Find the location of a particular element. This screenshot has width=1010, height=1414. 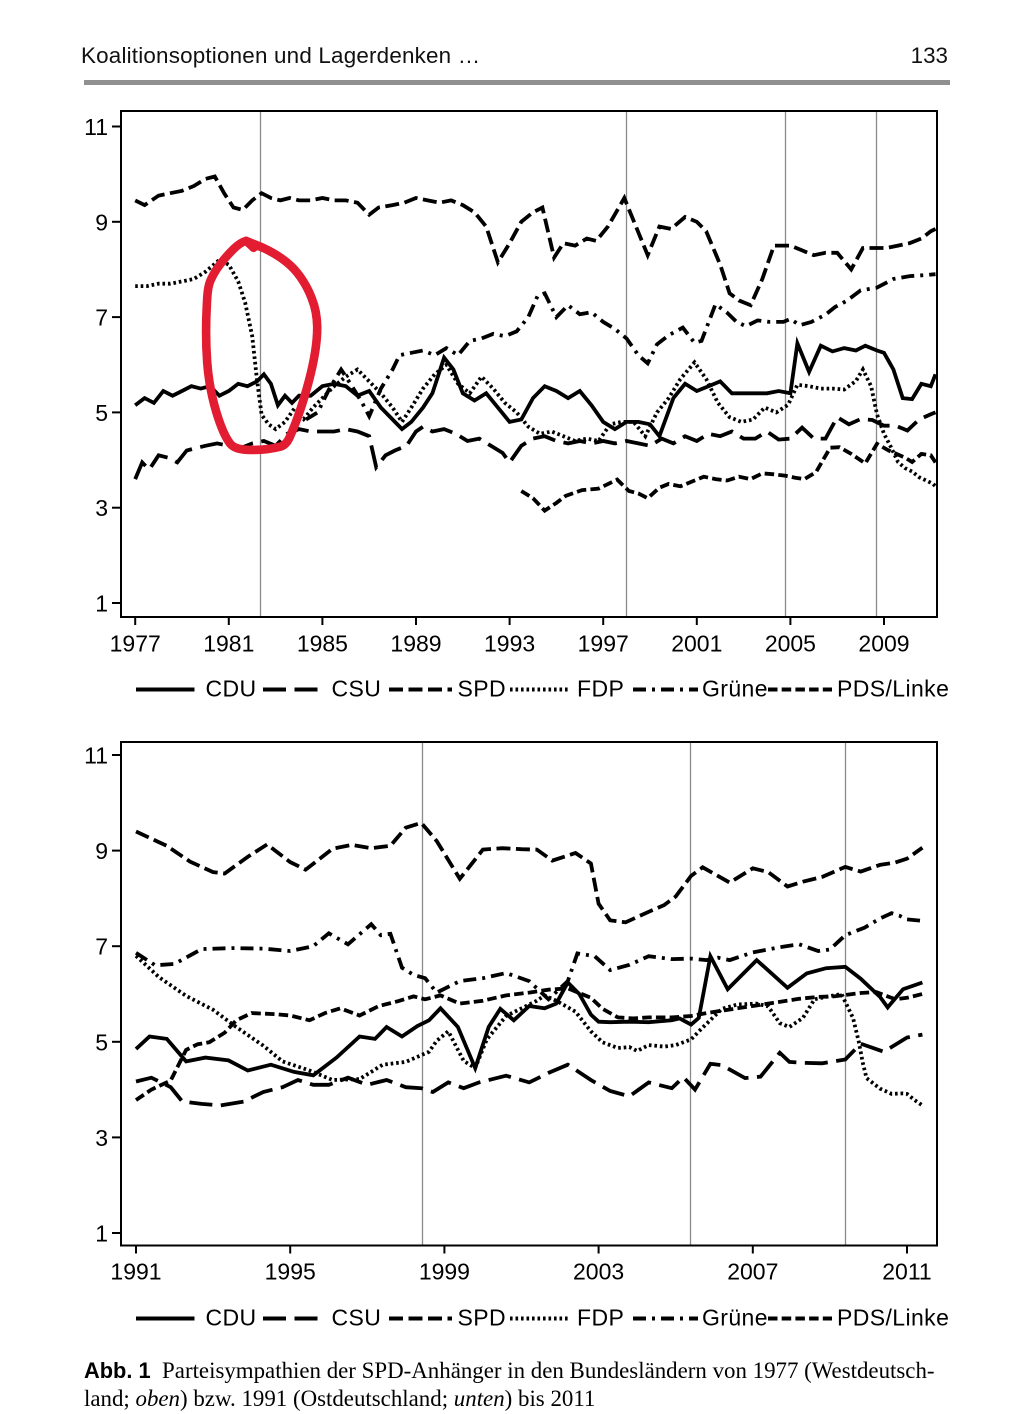

svg-text: 1999 is located at coordinates (444, 1272).